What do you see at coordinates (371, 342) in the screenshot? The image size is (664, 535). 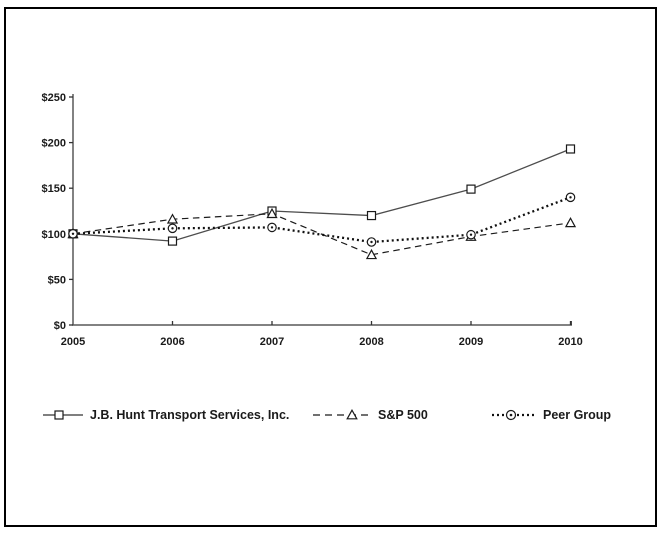 I see `x-tick-label: 2008` at bounding box center [371, 342].